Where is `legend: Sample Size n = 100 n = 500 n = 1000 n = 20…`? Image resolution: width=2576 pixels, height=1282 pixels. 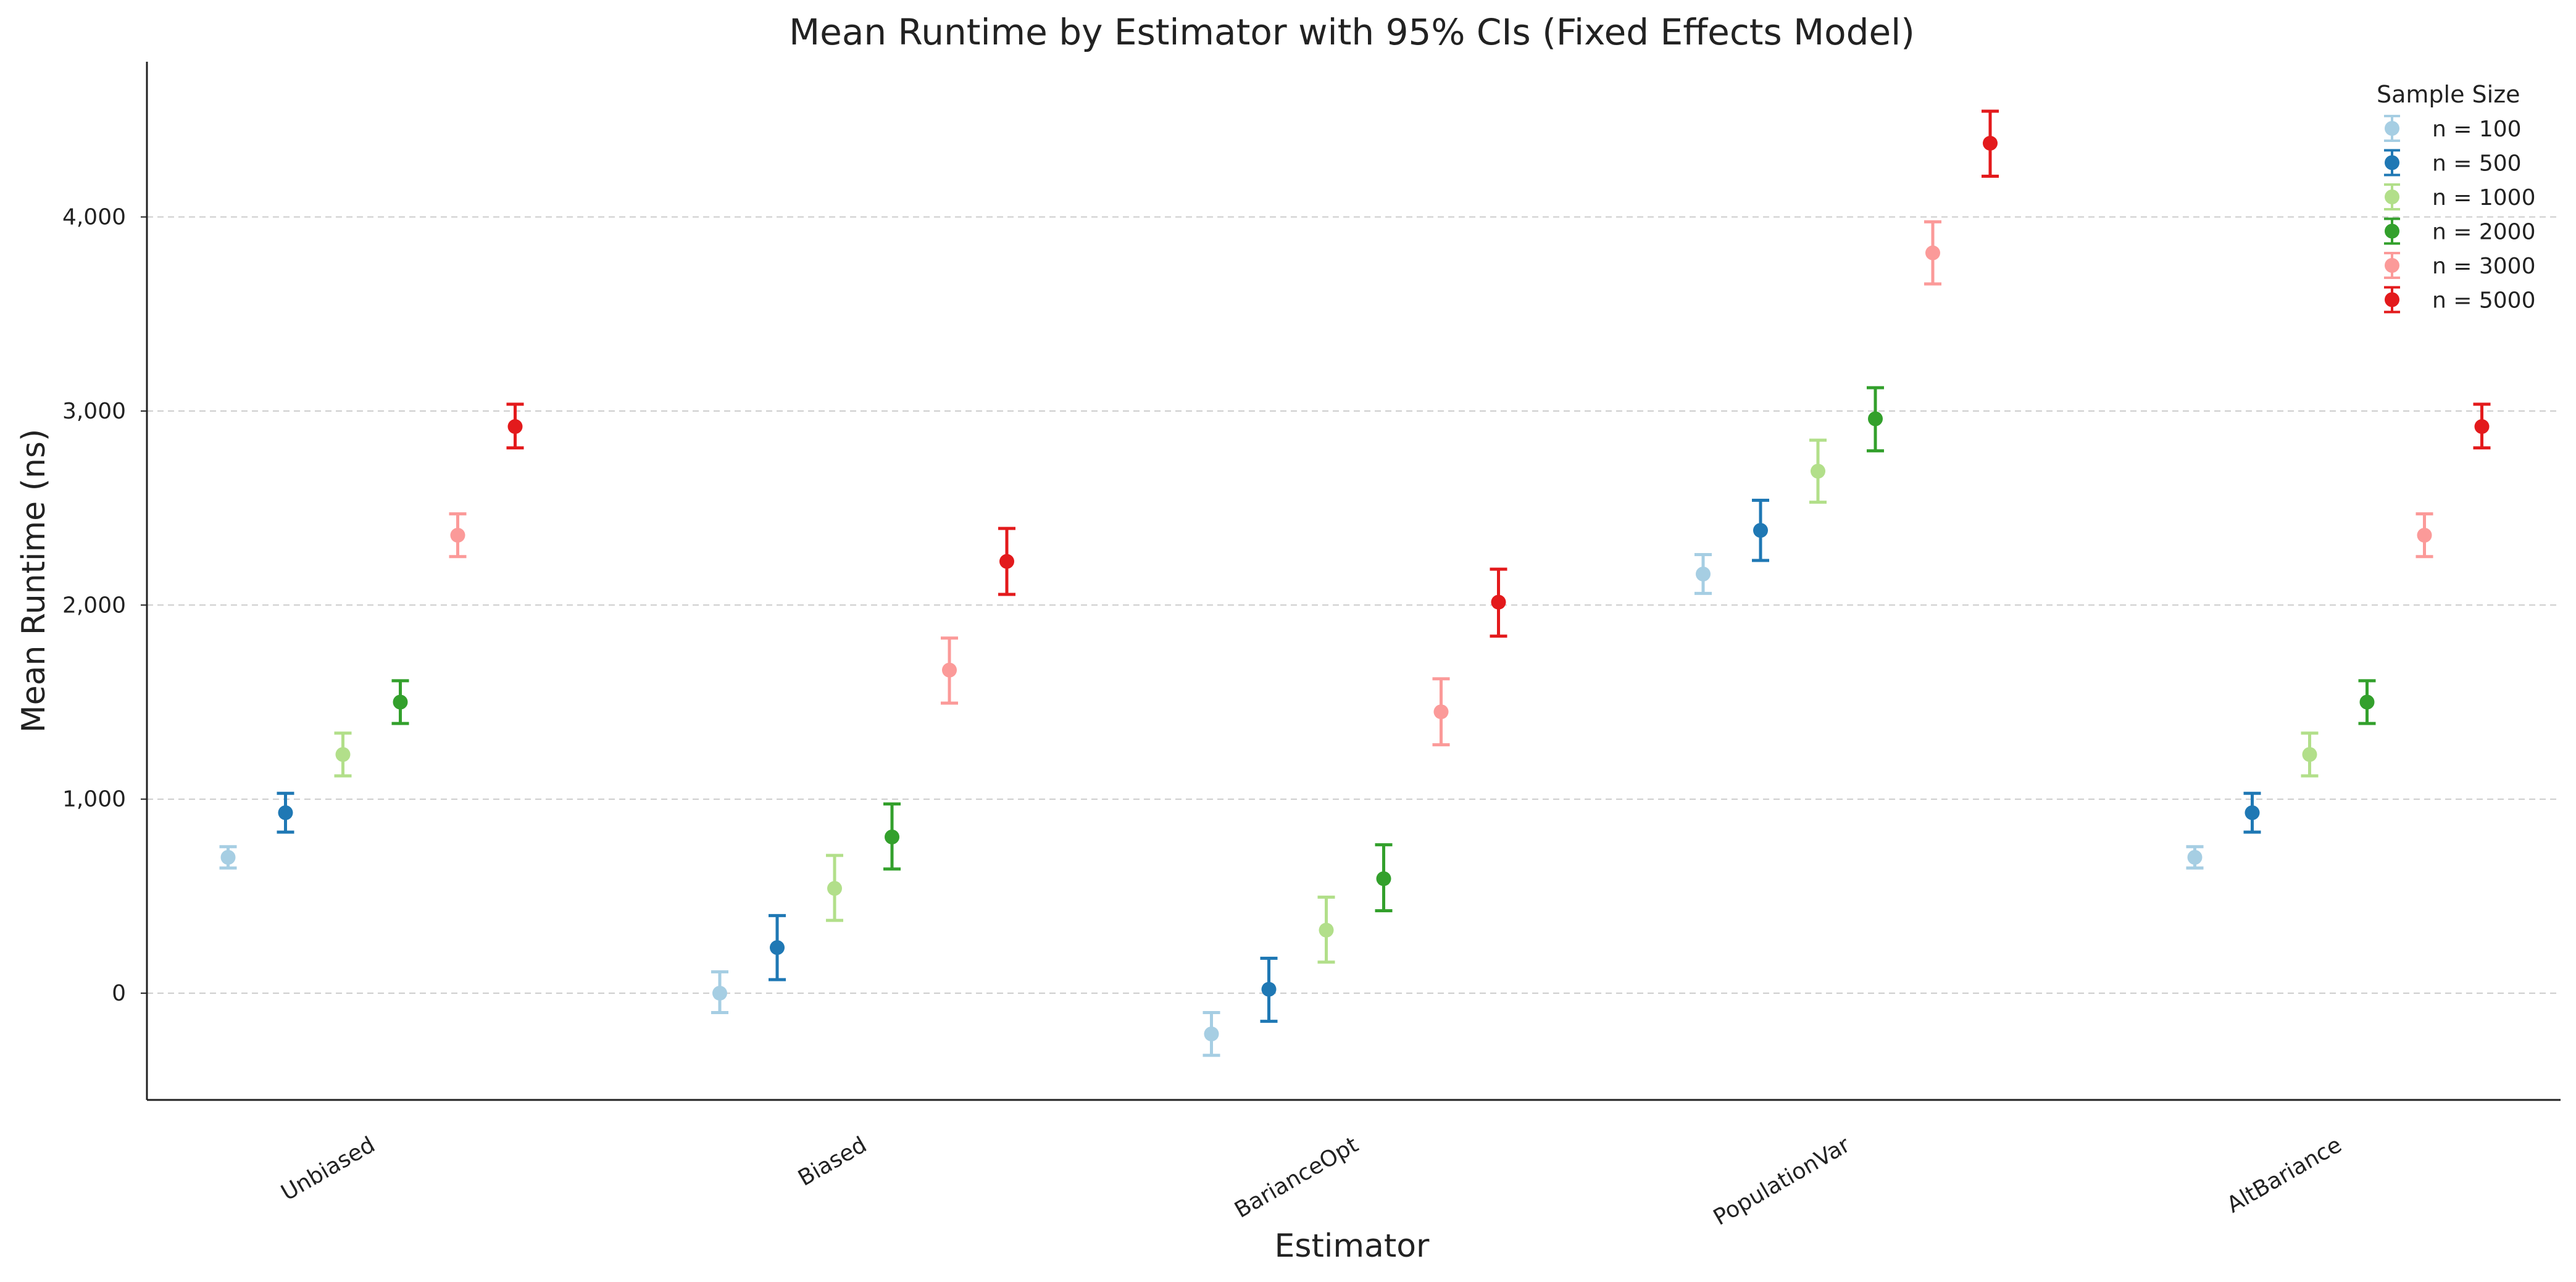 legend: Sample Size n = 100 n = 500 n = 1000 n = 20… is located at coordinates (2456, 198).